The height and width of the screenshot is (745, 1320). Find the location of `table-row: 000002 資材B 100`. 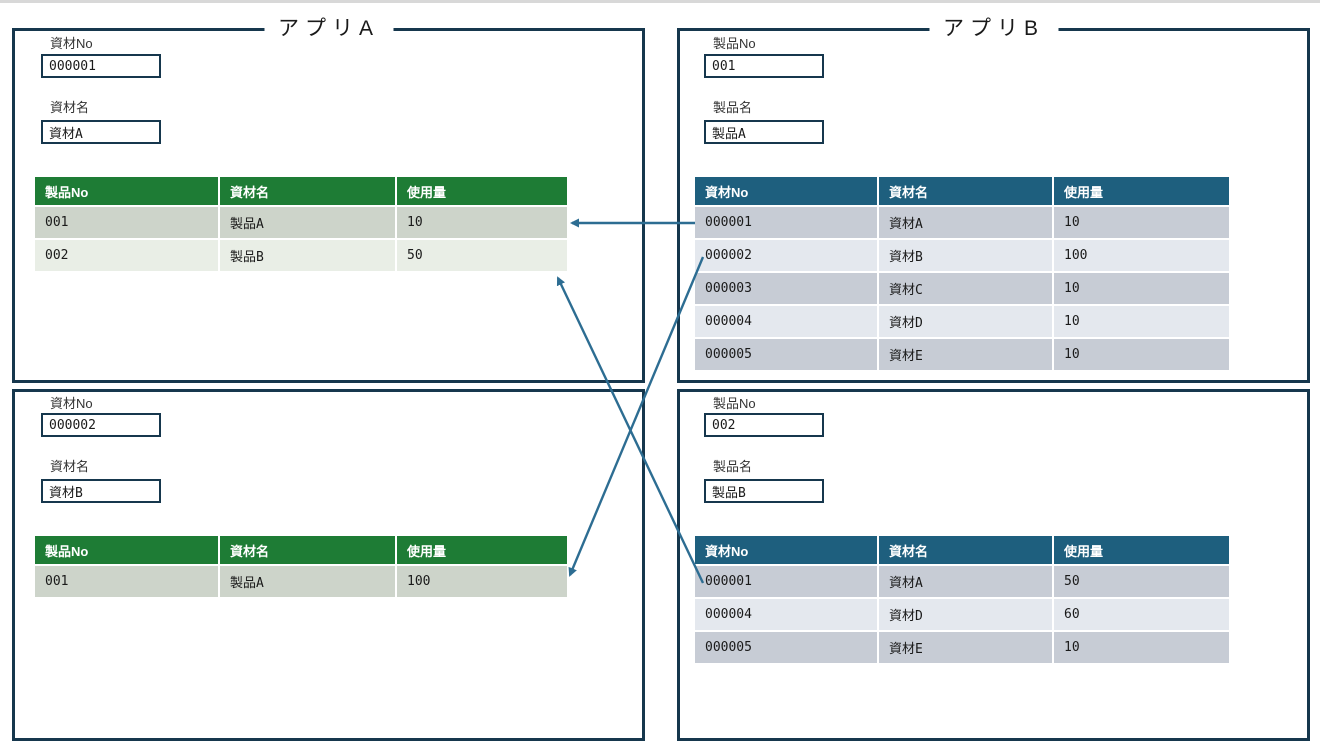

table-row: 000002 資材B 100 is located at coordinates (962, 255).